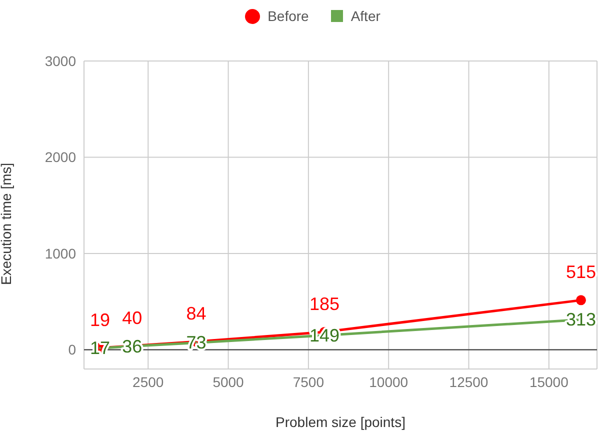  What do you see at coordinates (365, 16) in the screenshot?
I see `legend-label: After` at bounding box center [365, 16].